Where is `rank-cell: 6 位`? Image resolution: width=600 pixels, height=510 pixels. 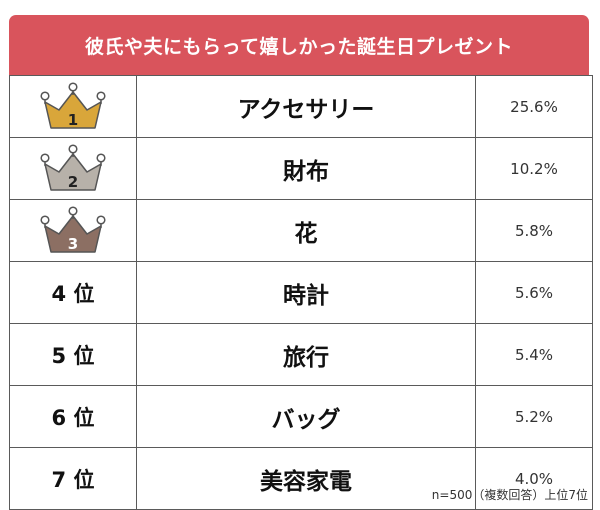
rank-cell: 6 位 is located at coordinates (73, 416).